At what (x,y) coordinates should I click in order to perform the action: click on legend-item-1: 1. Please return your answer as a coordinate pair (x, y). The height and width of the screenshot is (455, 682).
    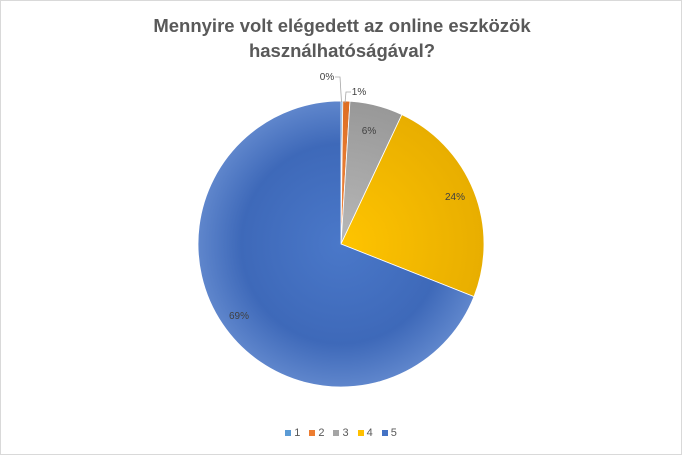
    Looking at the image, I should click on (292, 433).